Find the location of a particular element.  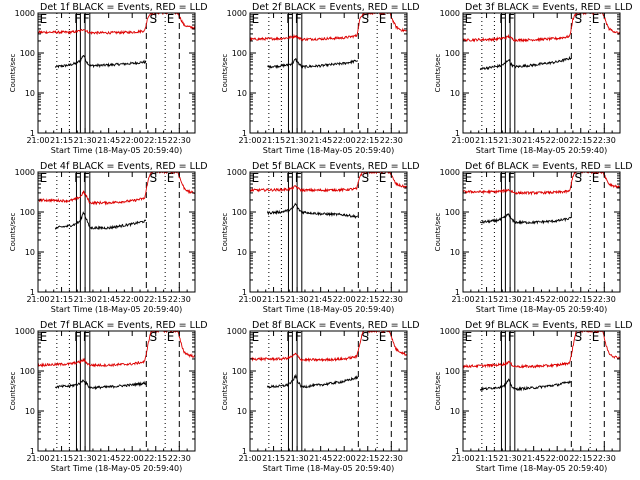

panel-title: Det 5f BLACK = Events, RED = LLD is located at coordinates (336, 166).